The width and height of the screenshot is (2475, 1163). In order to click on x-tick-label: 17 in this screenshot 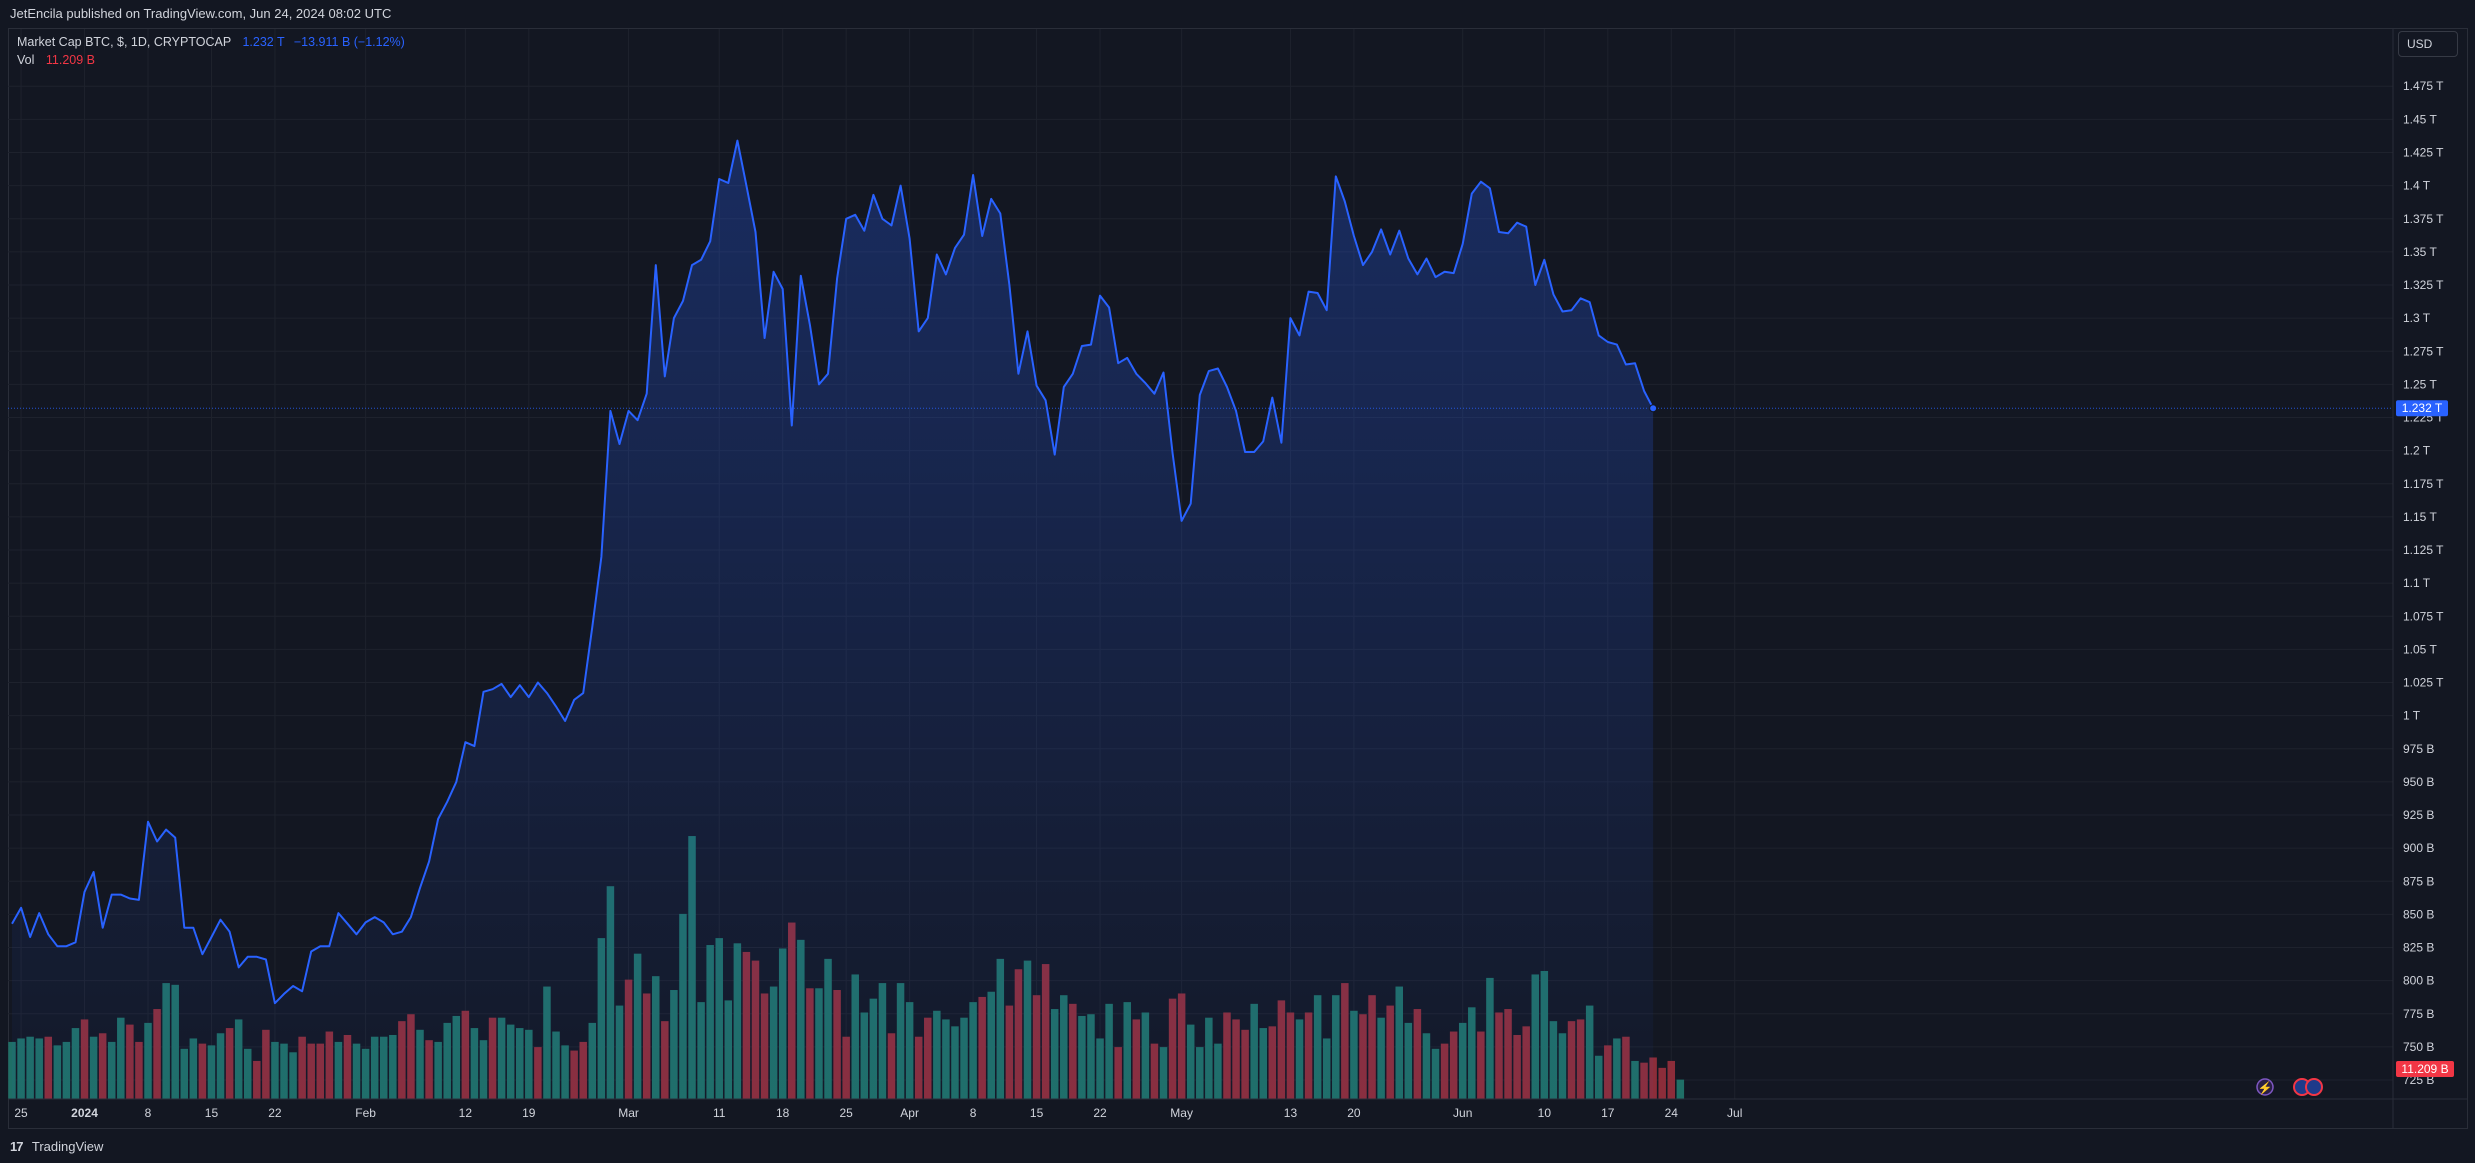, I will do `click(1608, 1113)`.